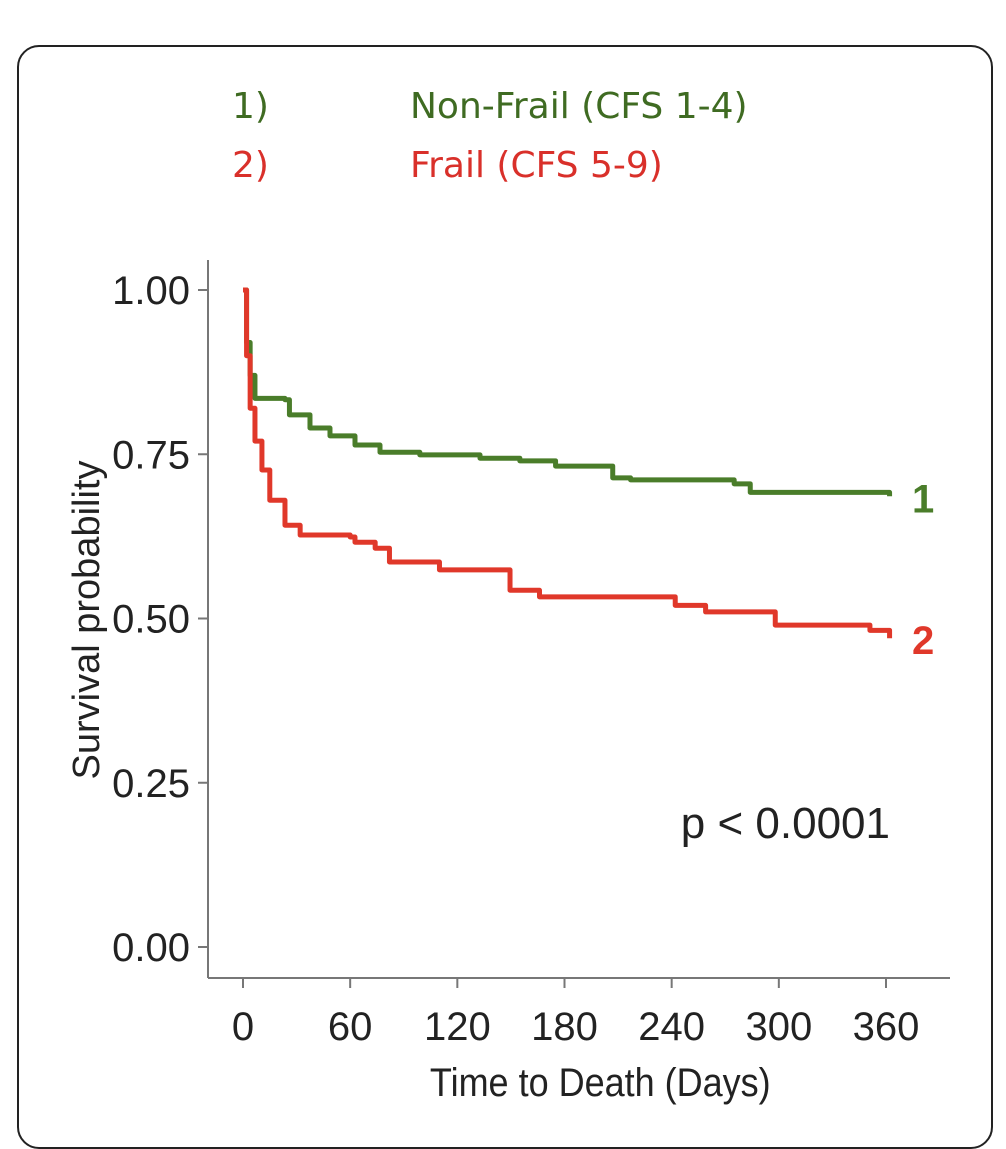  I want to click on legend-label-1: Non-Frail (CFS 1-4), so click(579, 106).